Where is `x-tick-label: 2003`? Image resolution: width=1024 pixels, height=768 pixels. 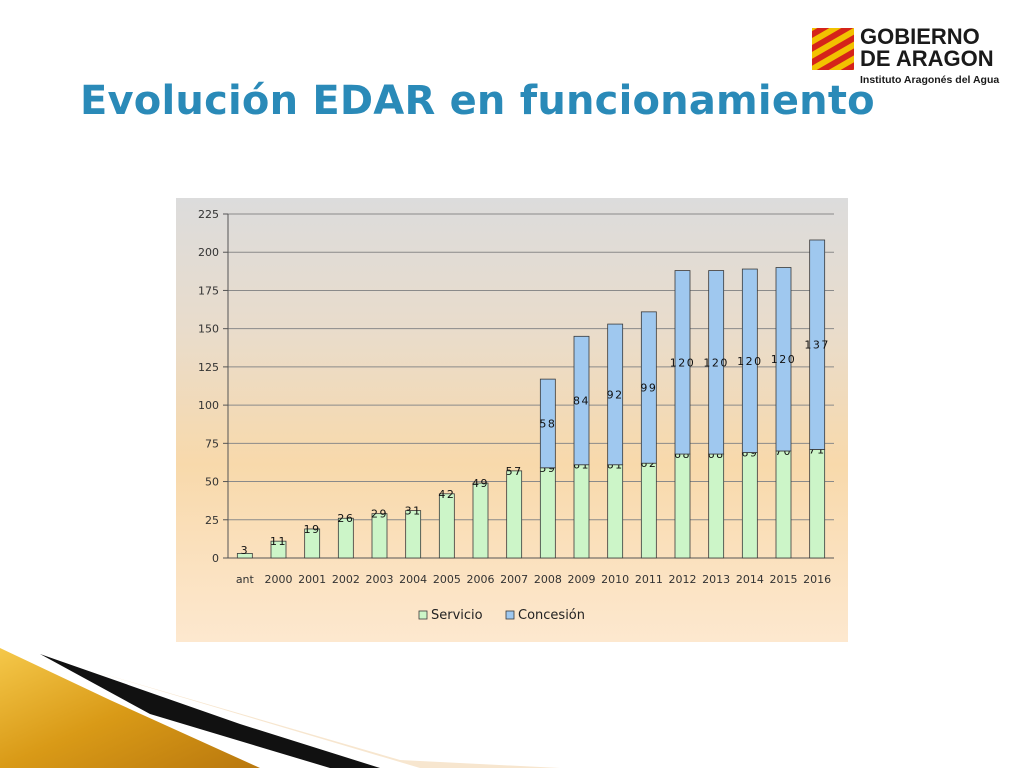
x-tick-label: 2003 is located at coordinates (380, 579).